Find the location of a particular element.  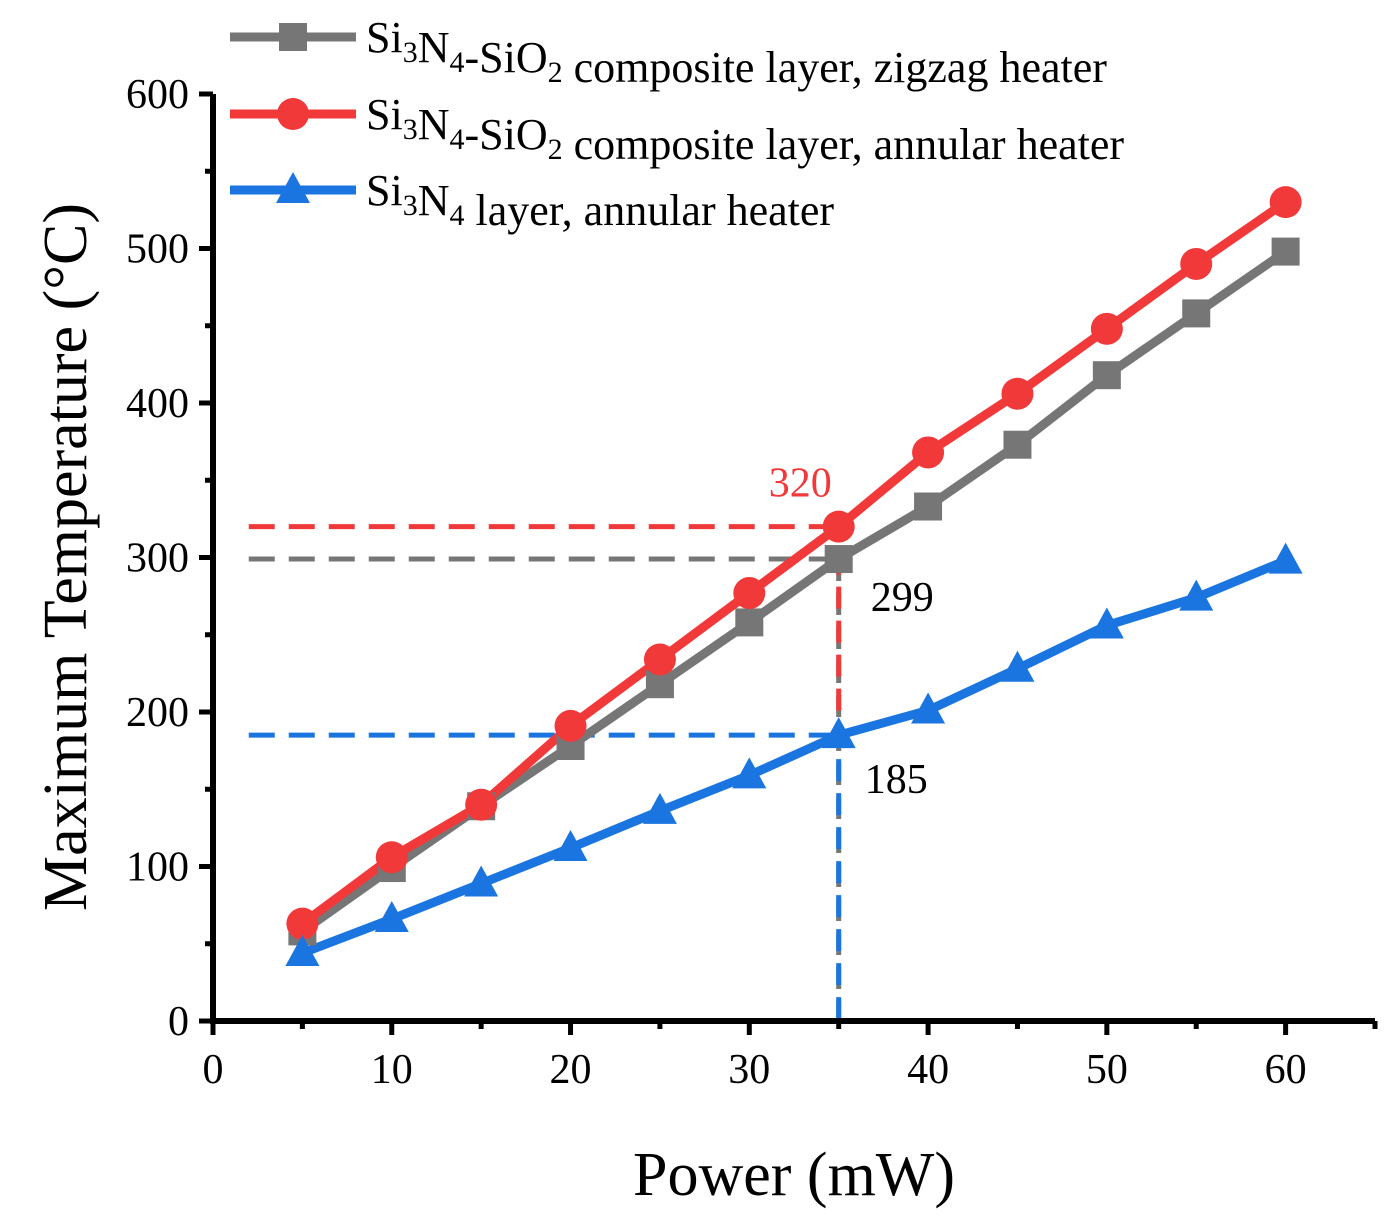

annotations: 320 299 185 is located at coordinates (851, 632).